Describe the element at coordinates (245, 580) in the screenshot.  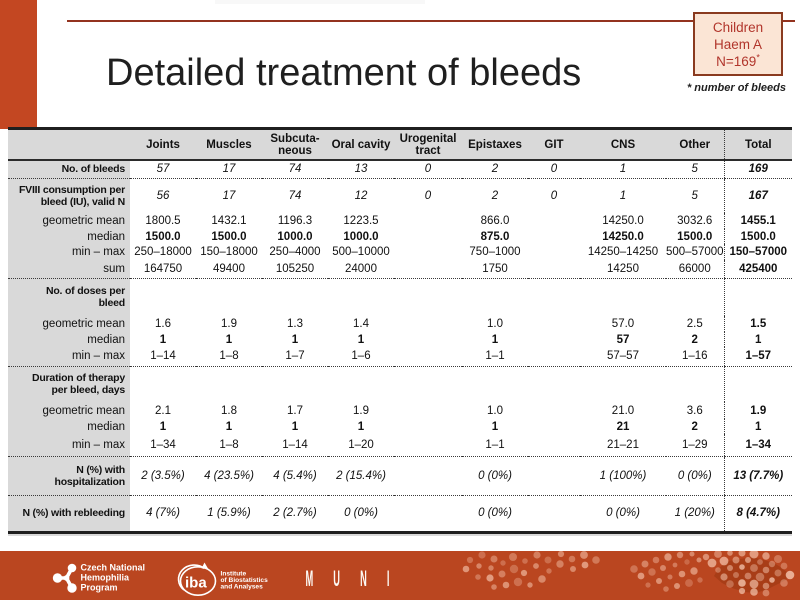
I see `svg-text: of Biostatistics` at that location.